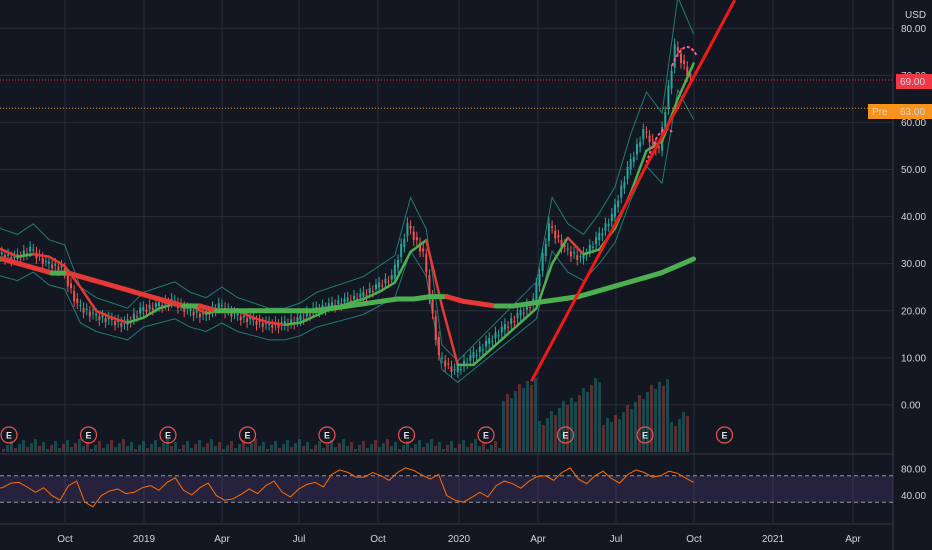 The image size is (932, 550). I want to click on time-axis: Oct 2019 Apr Jul Oct 2020 Apr Jul Oct 2021 Apr, so click(459, 539).